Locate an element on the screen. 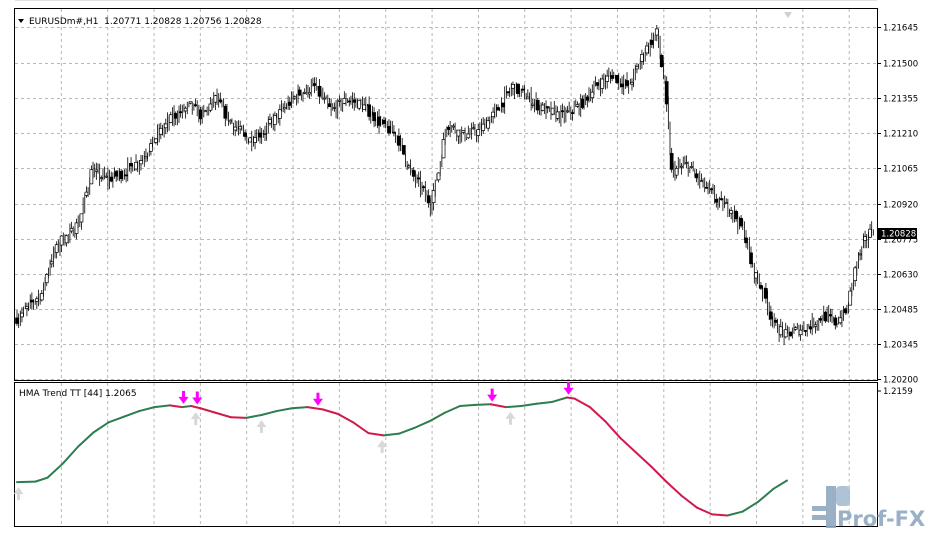 The height and width of the screenshot is (534, 935). price-axis-label: 1.20485 is located at coordinates (900, 311).